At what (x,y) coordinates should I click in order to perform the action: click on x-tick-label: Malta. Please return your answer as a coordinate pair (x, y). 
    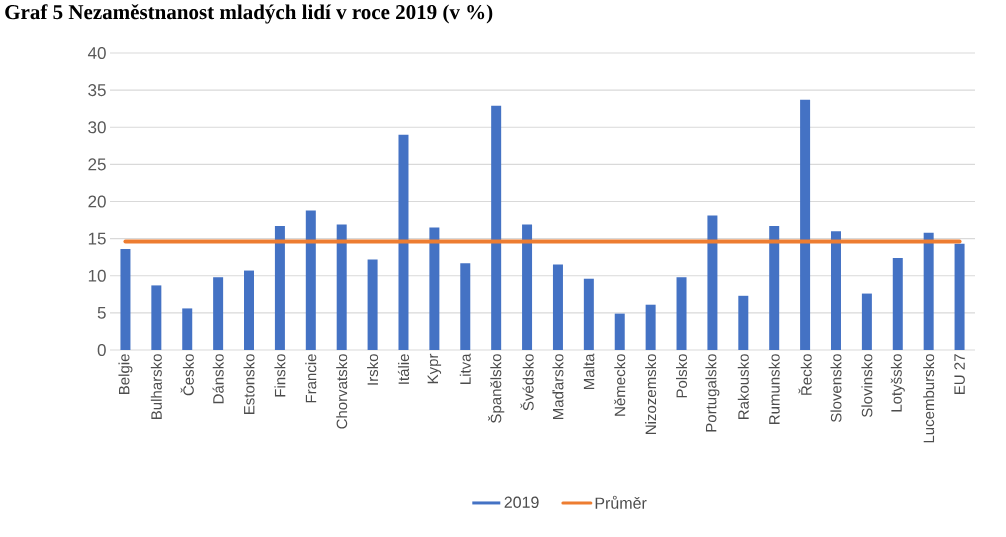
    Looking at the image, I should click on (589, 371).